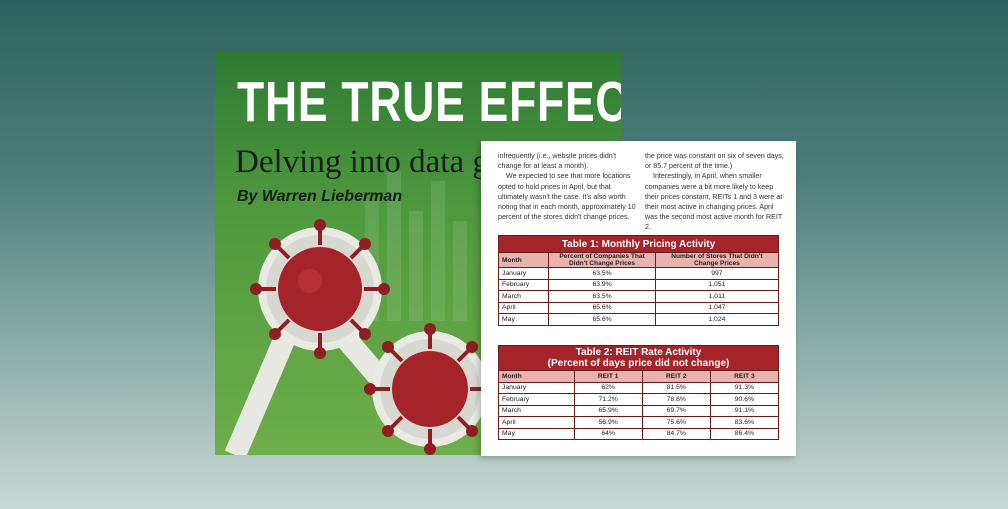  I want to click on table-row: January 62% 81.5% 91.3%, so click(639, 387).